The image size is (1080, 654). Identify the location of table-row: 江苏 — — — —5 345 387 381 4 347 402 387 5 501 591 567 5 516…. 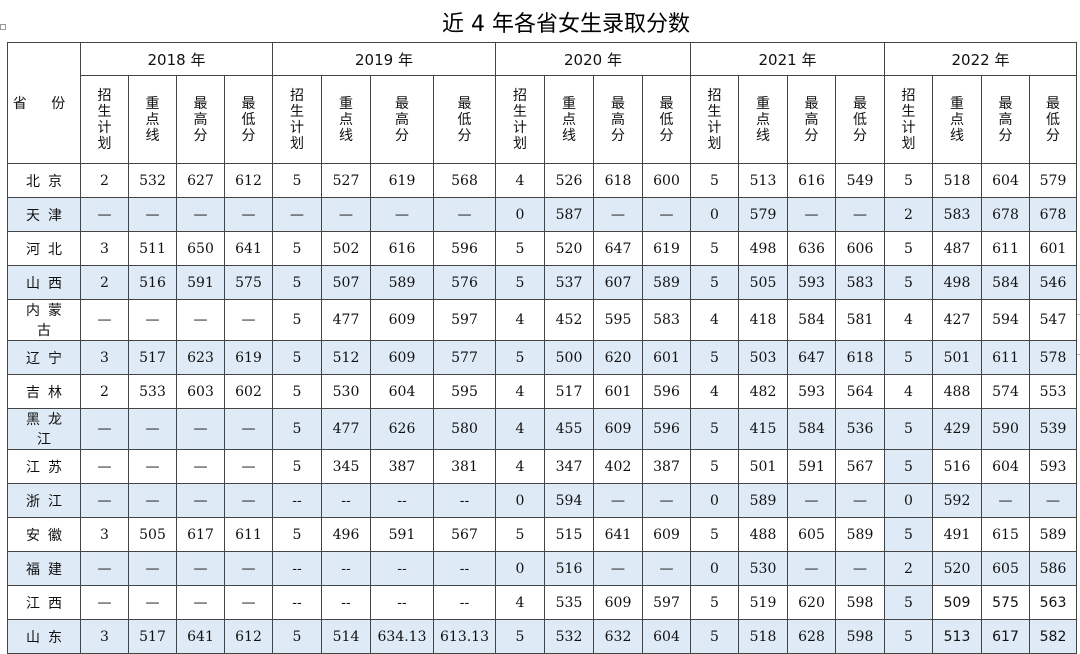
(542, 466).